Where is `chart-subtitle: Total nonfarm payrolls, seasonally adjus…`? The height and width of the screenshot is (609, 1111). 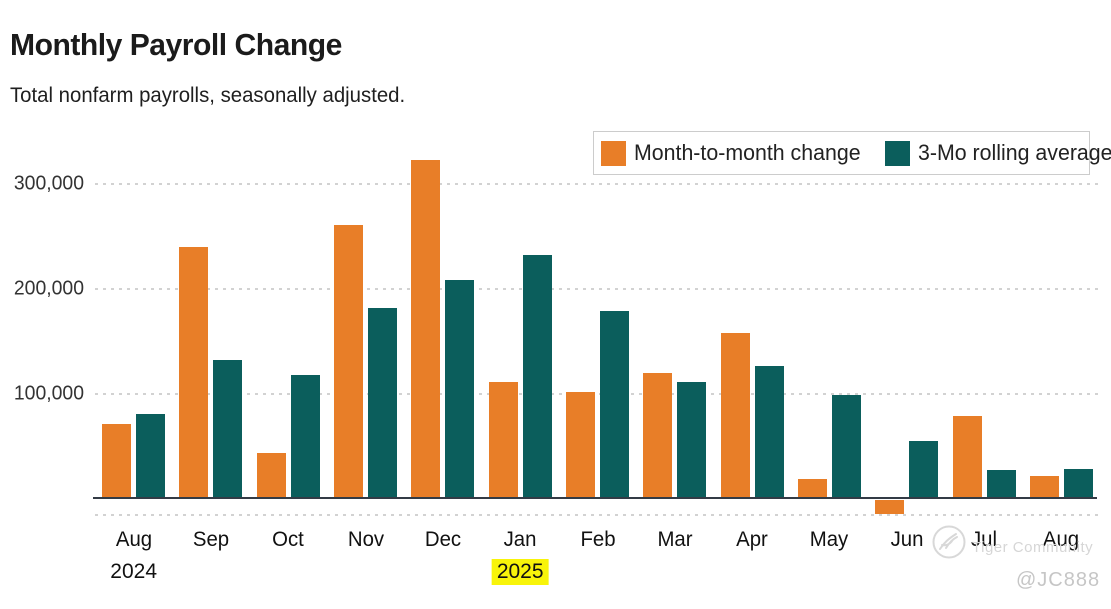
chart-subtitle: Total nonfarm payrolls, seasonally adjus… is located at coordinates (208, 95).